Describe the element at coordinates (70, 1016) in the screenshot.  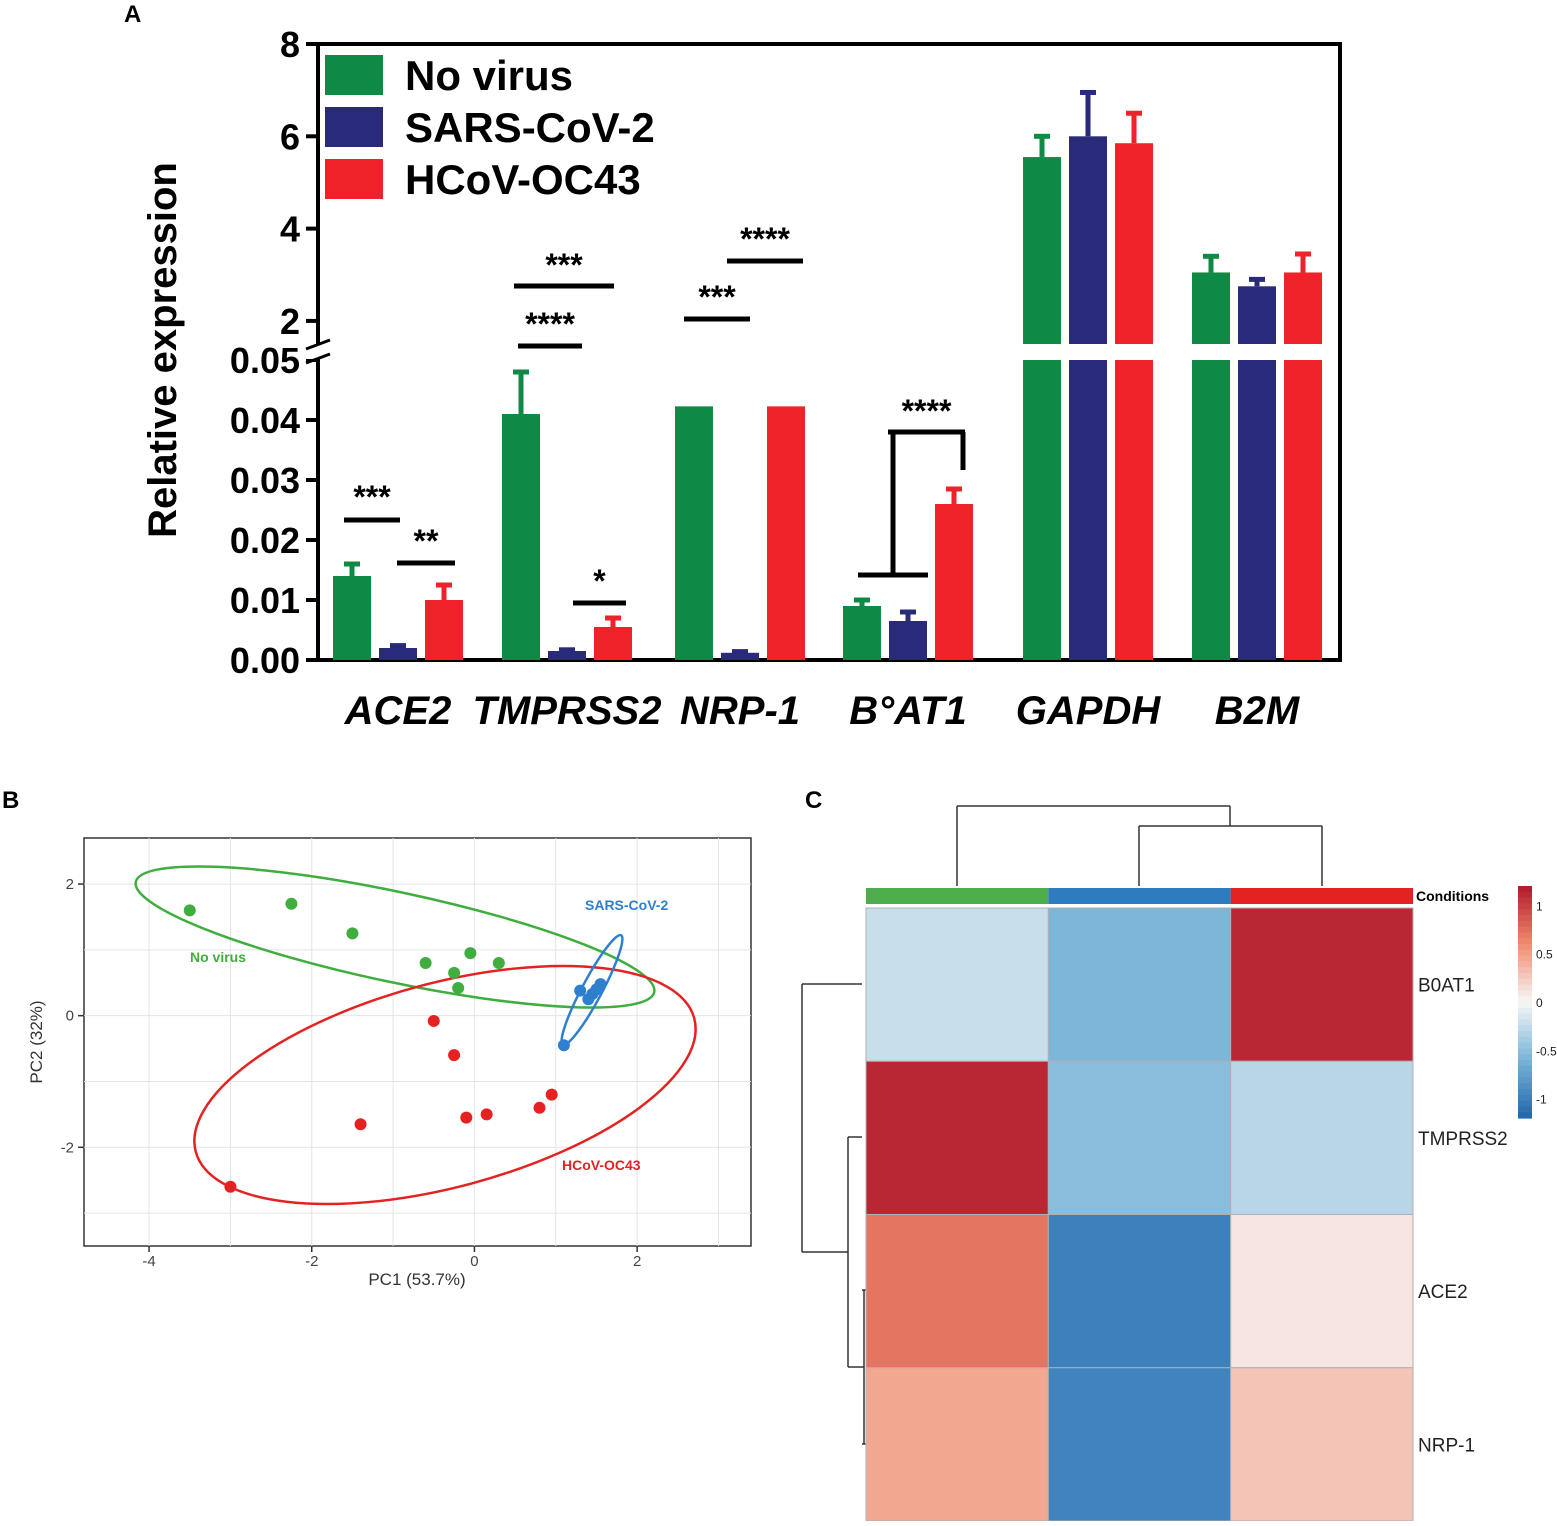
I see `y-tick-label: 0` at that location.